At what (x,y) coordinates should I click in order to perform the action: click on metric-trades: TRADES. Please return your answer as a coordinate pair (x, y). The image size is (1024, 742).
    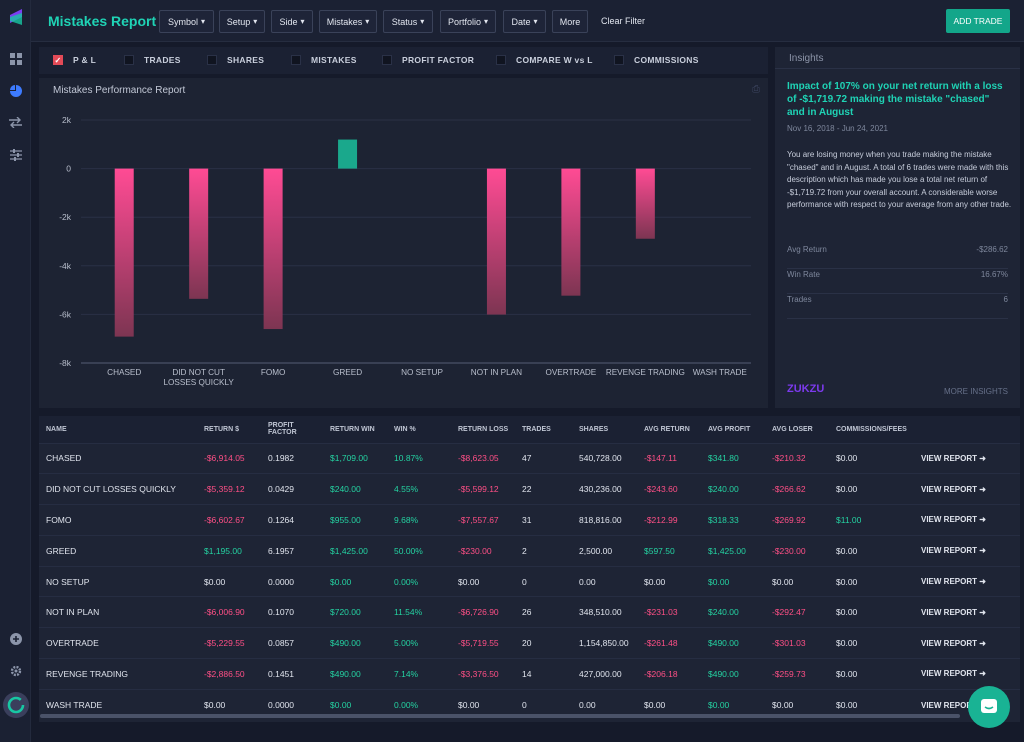
    Looking at the image, I should click on (152, 60).